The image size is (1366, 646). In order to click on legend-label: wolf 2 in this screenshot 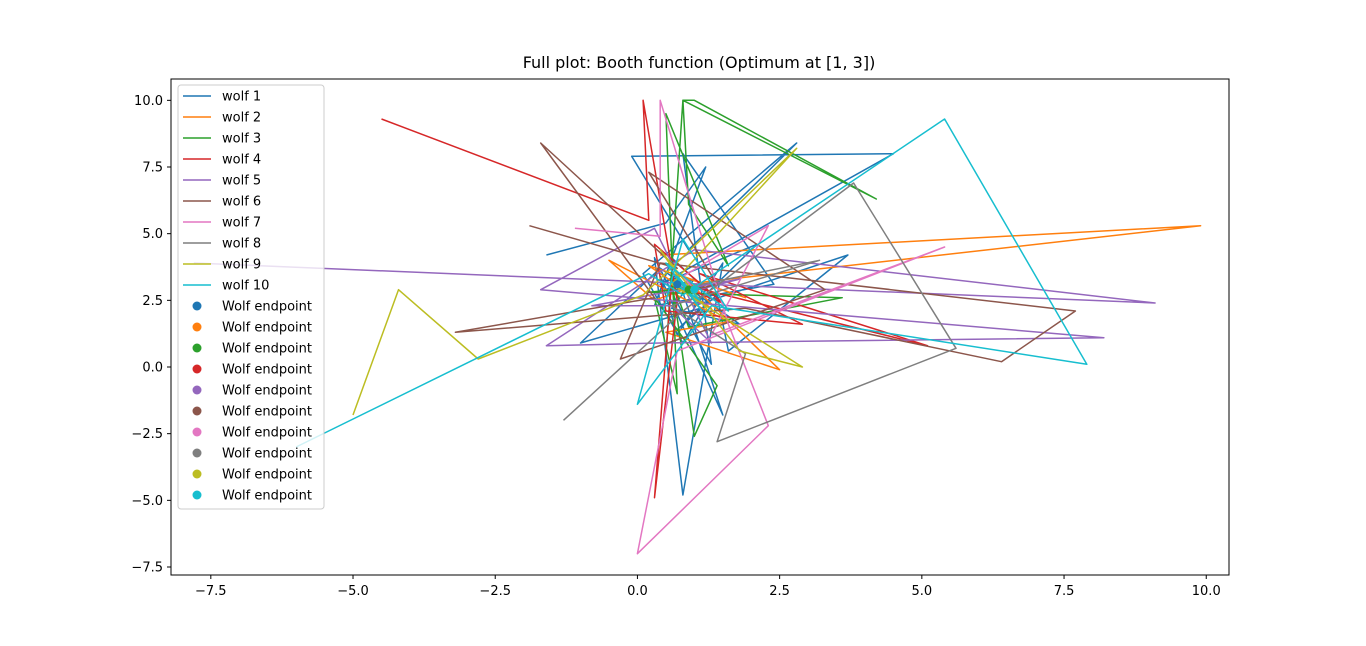, I will do `click(241, 118)`.